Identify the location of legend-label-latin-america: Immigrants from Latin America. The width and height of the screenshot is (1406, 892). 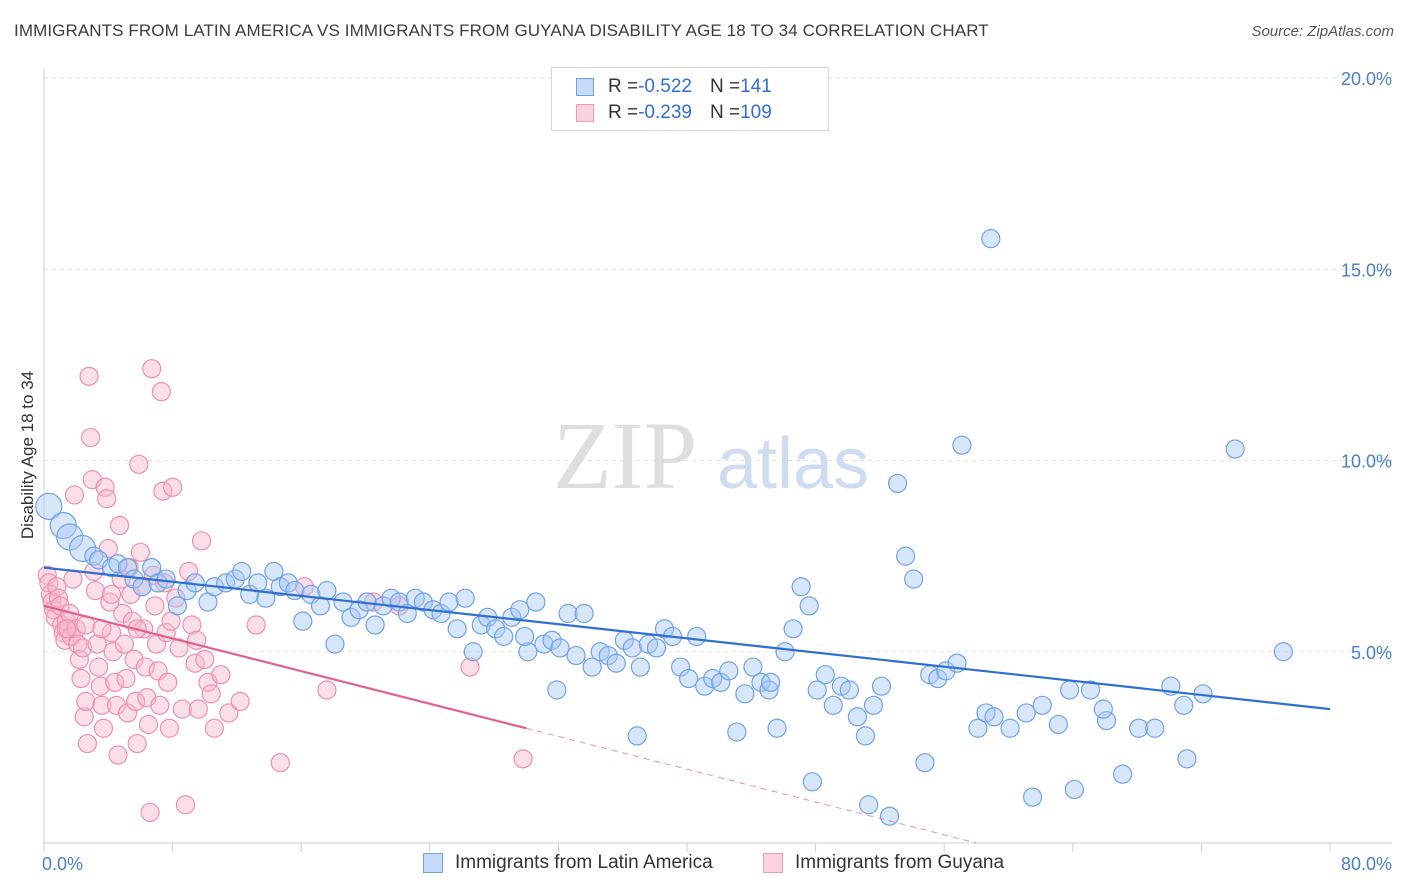
(584, 862).